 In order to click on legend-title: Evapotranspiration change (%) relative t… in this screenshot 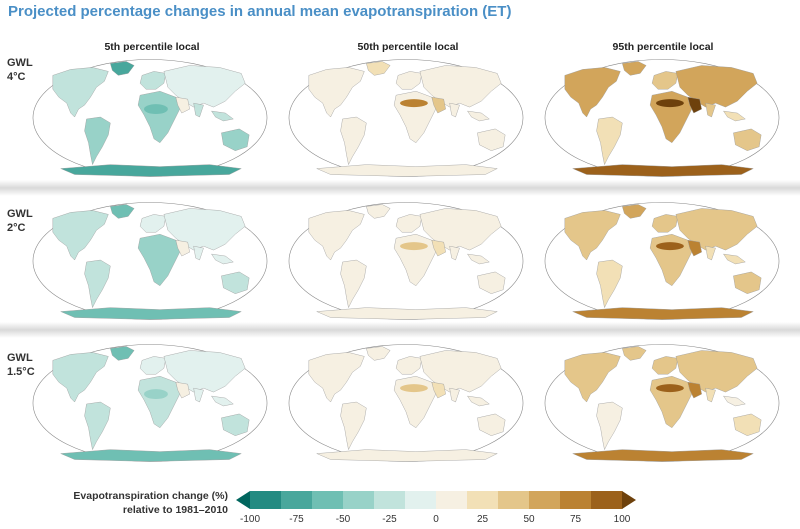, I will do `click(149, 503)`.